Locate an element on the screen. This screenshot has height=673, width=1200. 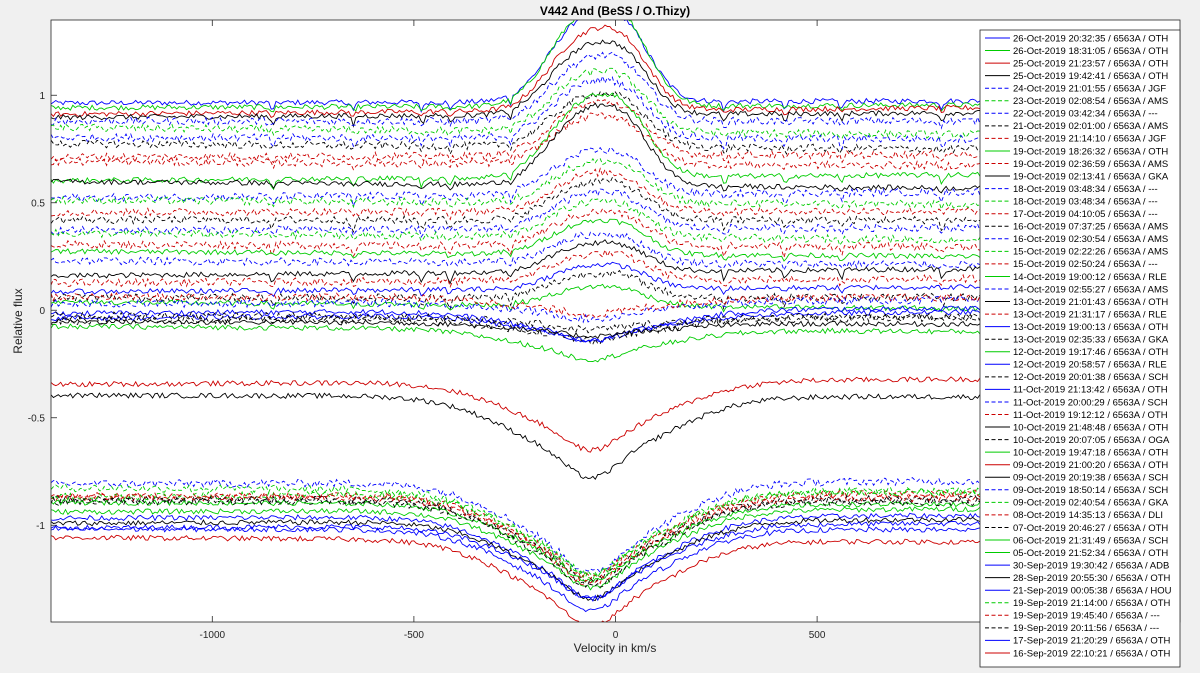
x-axis-label: Velocity in km/s is located at coordinates (615, 648).